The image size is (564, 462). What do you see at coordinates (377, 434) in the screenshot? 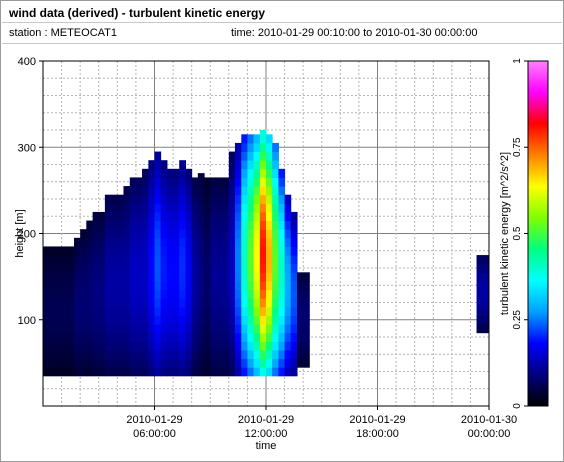
I see `x-tick-label-time: 18:00:00` at bounding box center [377, 434].